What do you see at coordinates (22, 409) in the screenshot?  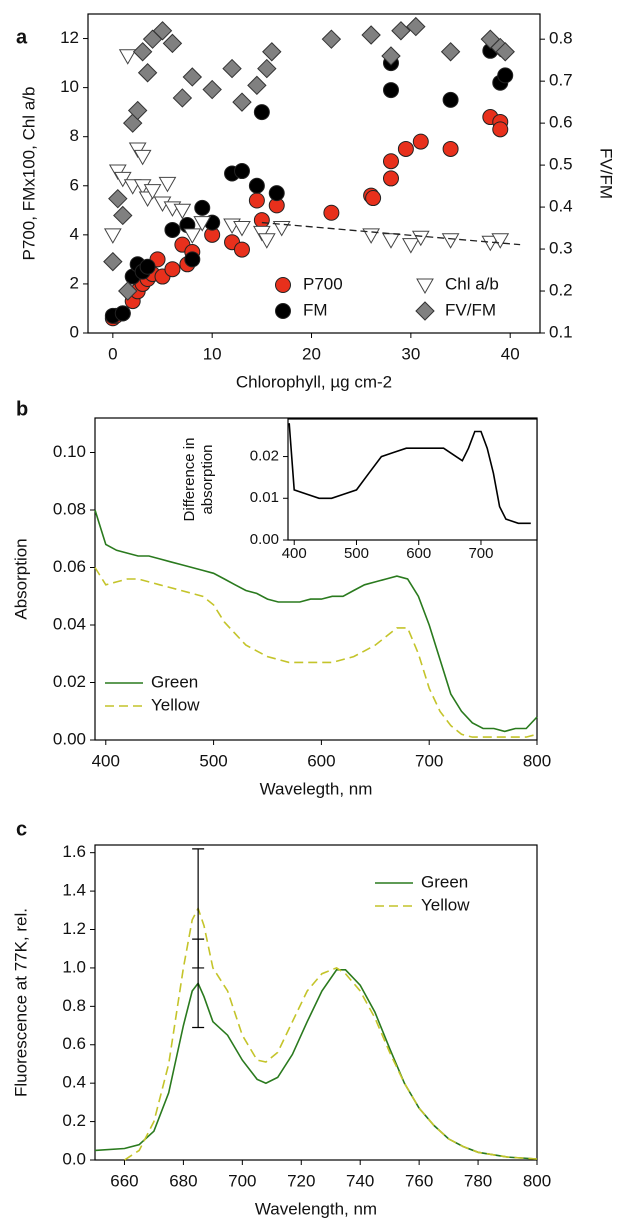 I see `panel-label: b` at bounding box center [22, 409].